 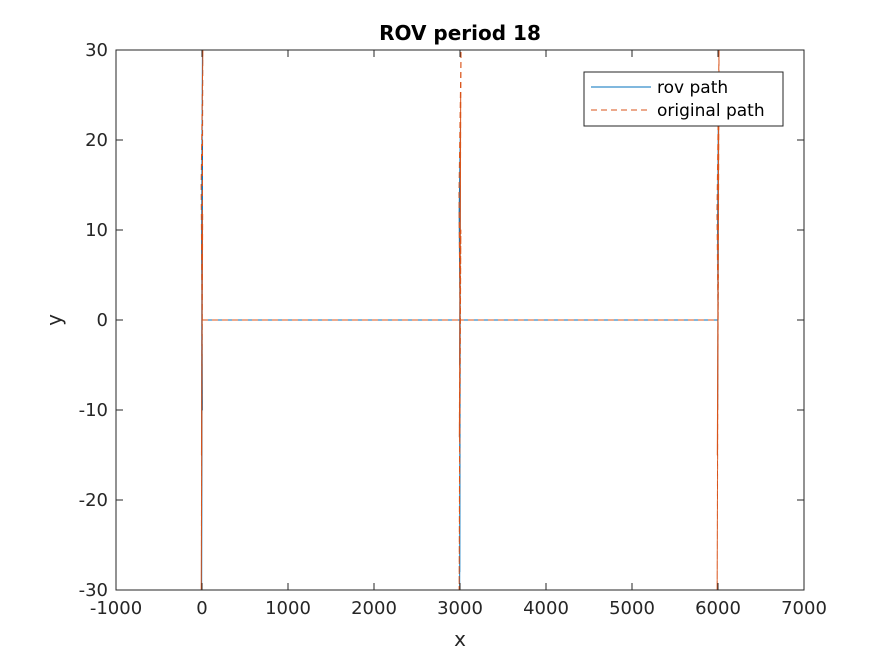 What do you see at coordinates (711, 111) in the screenshot?
I see `legend-label-original-path: original path` at bounding box center [711, 111].